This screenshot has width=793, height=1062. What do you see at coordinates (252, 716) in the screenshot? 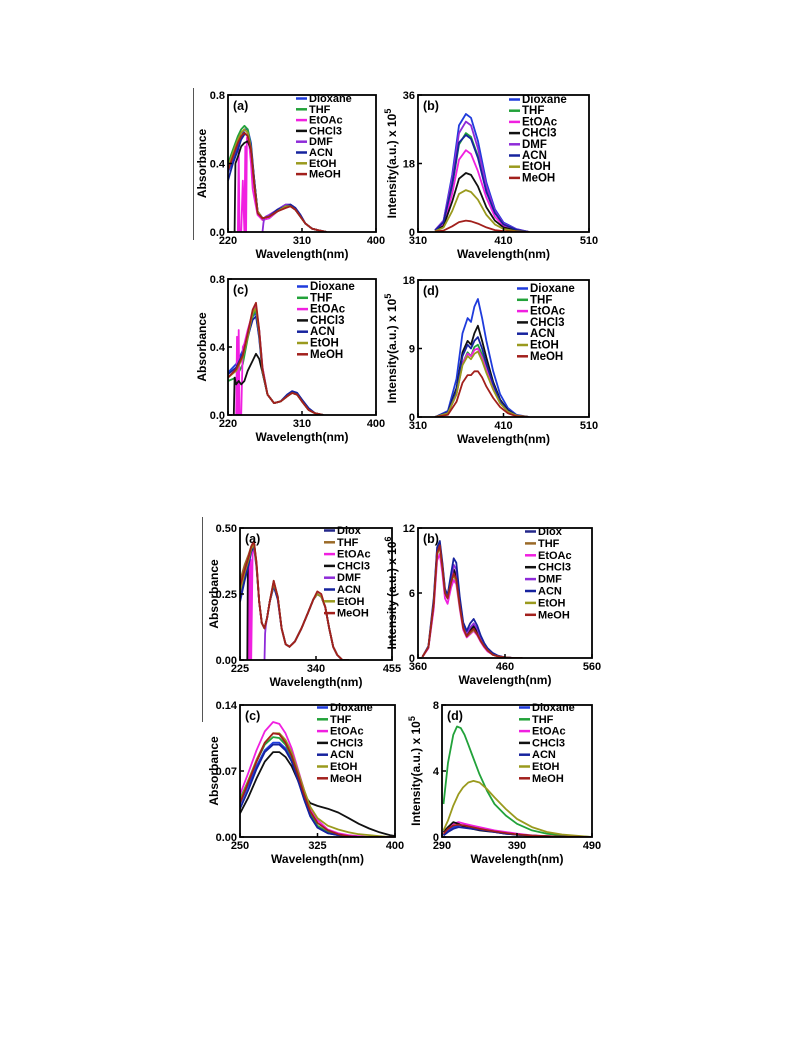
I see `panel-label: (c)` at bounding box center [252, 716].